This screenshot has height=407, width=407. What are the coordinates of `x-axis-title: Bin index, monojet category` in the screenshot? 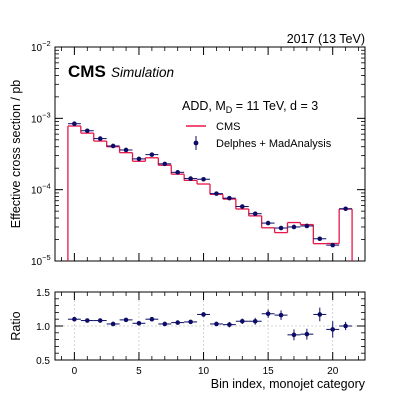 It's located at (288, 384).